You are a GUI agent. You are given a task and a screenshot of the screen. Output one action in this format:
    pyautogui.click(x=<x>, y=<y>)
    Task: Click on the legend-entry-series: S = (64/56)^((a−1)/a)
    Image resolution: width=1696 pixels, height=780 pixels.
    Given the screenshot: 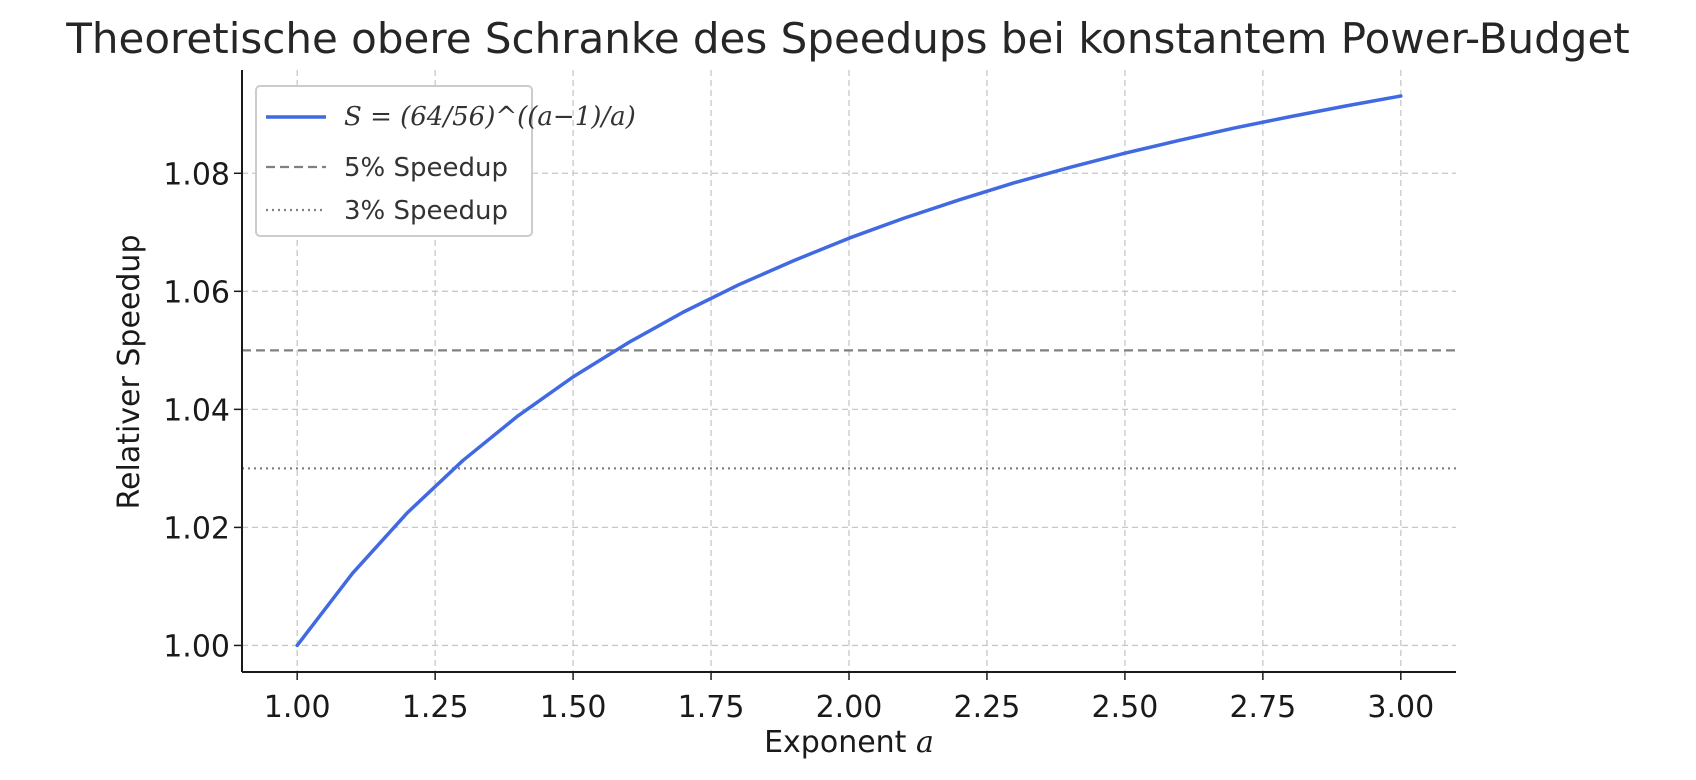 What is the action you would take?
    pyautogui.click(x=490, y=117)
    